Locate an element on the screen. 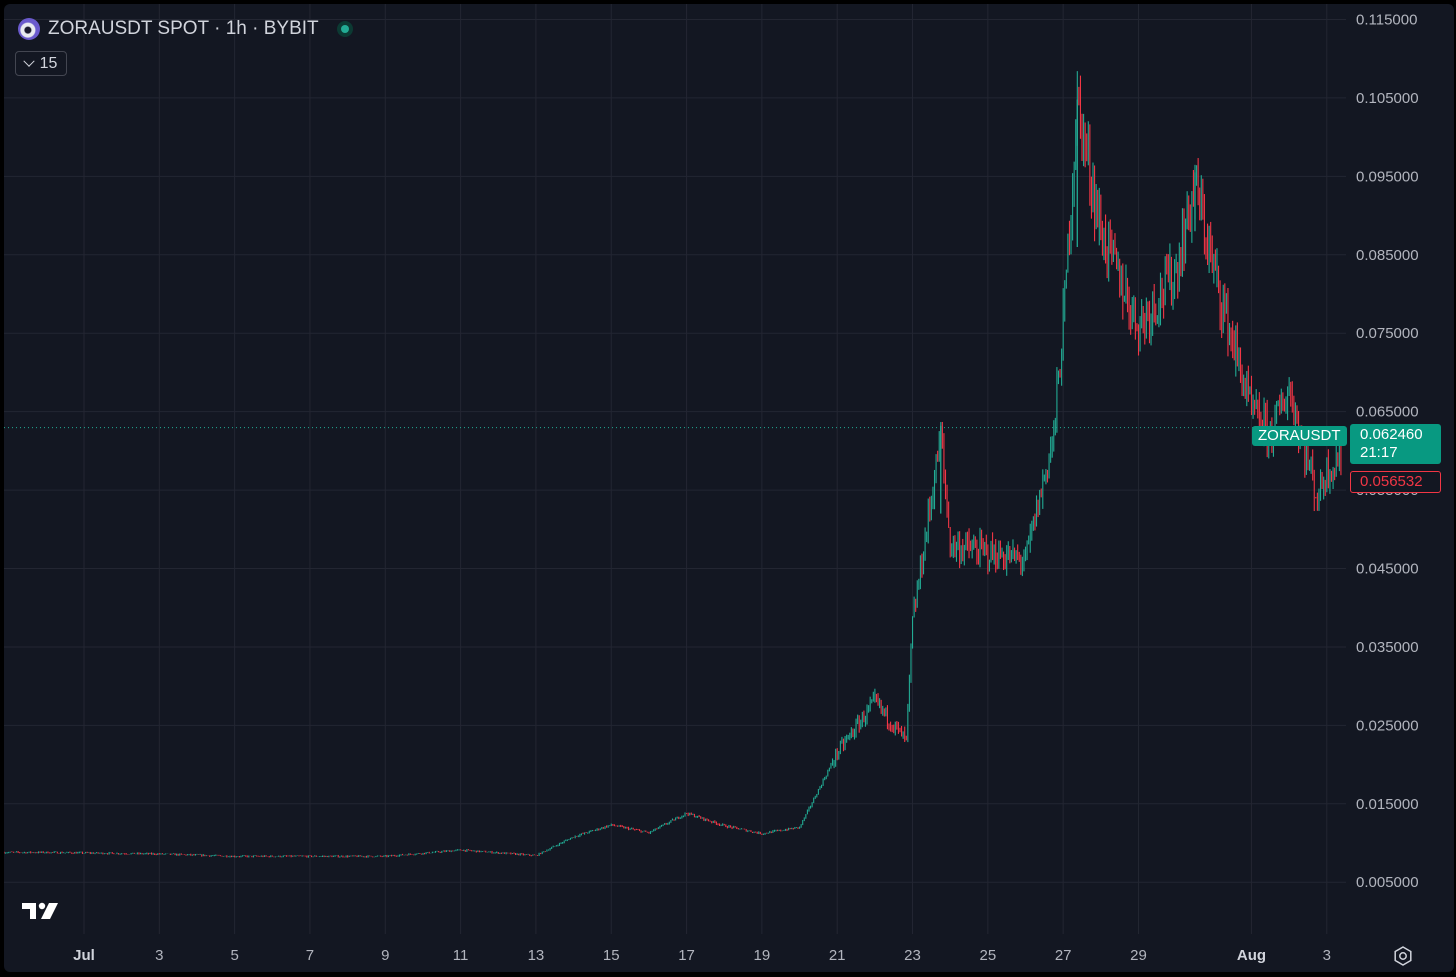 The width and height of the screenshot is (1456, 977). symbol-header: ZORAUSDT SPOT · 1h · BYBIT is located at coordinates (185, 29).